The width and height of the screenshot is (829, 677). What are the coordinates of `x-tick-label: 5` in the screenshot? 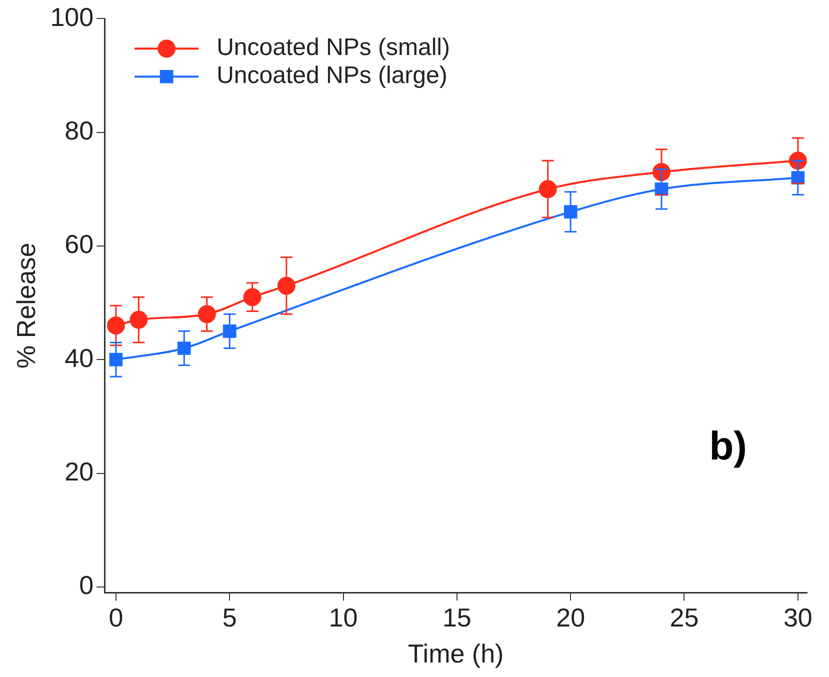 It's located at (229, 617).